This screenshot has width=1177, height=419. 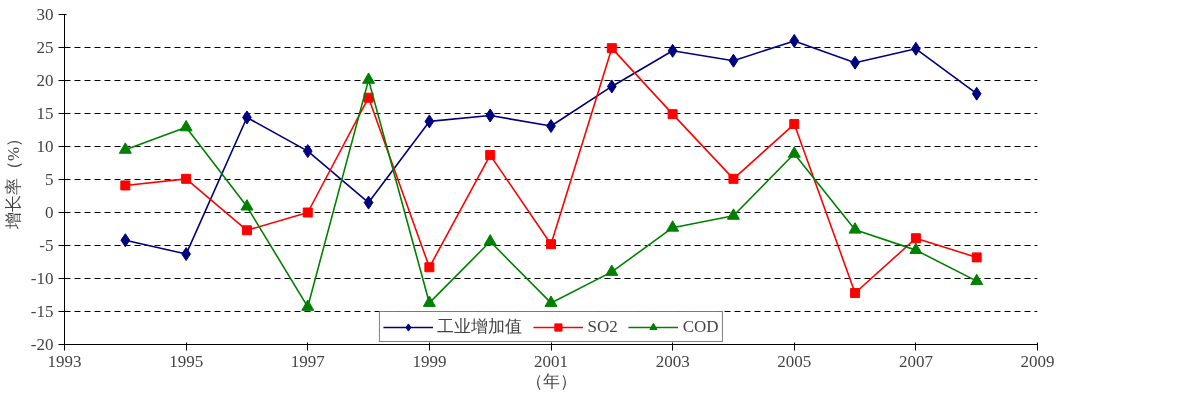 What do you see at coordinates (42, 311) in the screenshot?
I see `y-tick-label: -15` at bounding box center [42, 311].